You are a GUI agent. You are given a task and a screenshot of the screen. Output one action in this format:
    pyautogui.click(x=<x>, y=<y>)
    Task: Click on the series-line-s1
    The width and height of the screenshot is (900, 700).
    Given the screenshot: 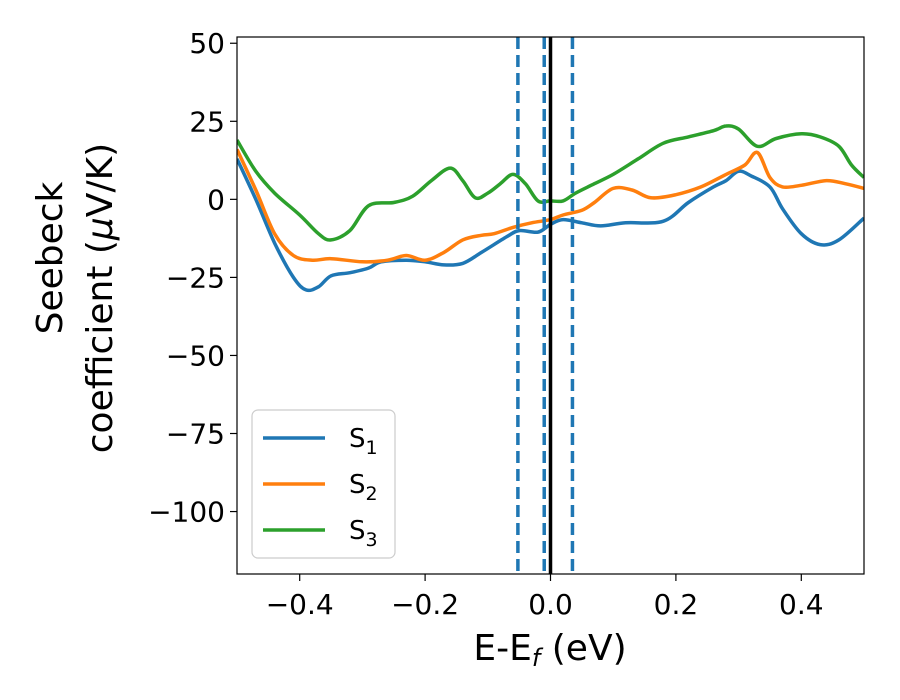 What is the action you would take?
    pyautogui.click(x=550, y=225)
    